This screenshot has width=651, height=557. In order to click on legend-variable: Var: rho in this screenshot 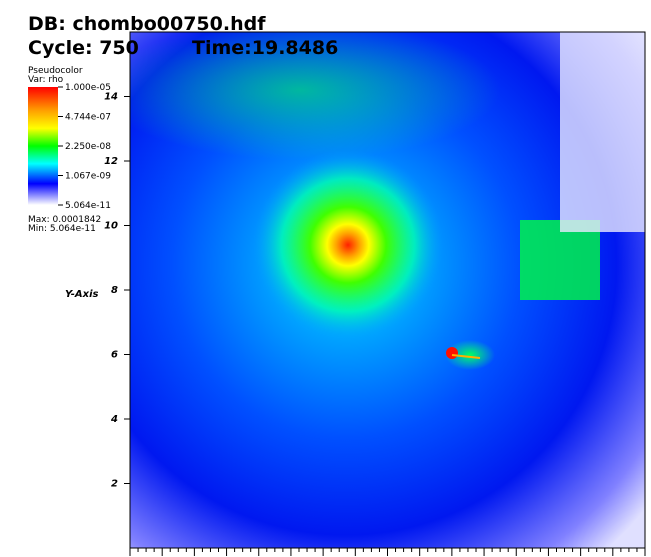, I will do `click(46, 80)`.